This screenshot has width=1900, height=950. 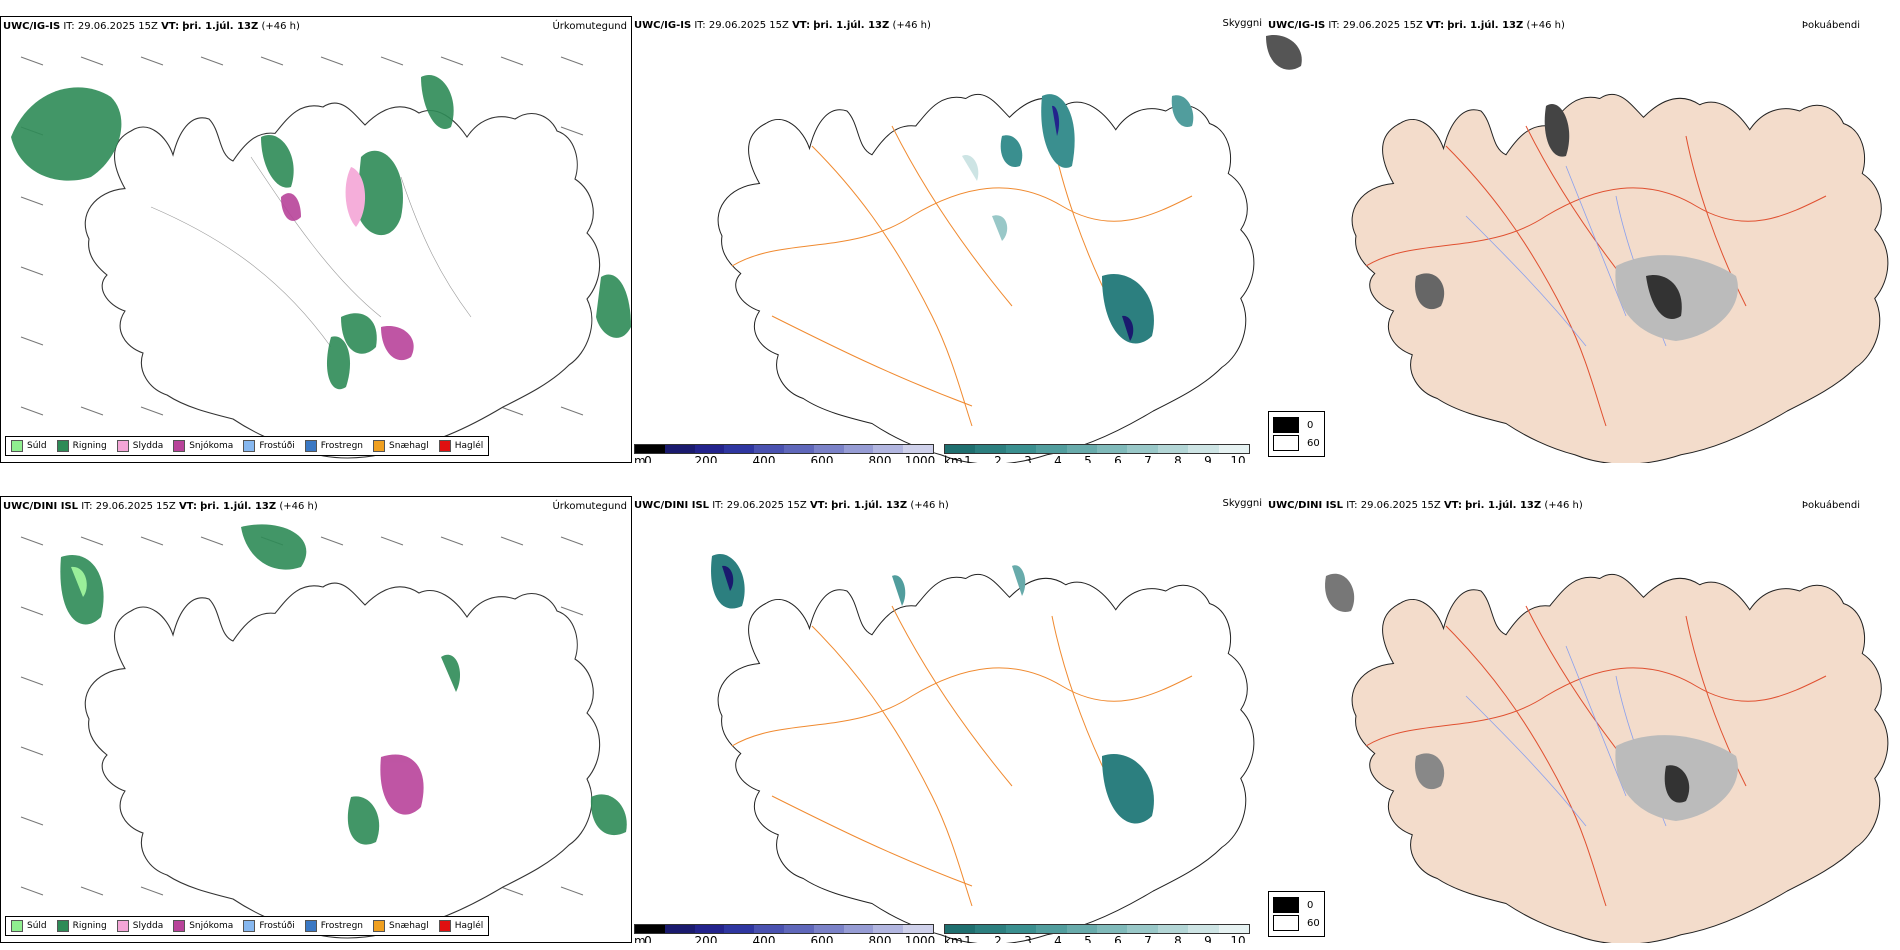 What do you see at coordinates (1028, 458) in the screenshot?
I see `visibility-tick: 3` at bounding box center [1028, 458].